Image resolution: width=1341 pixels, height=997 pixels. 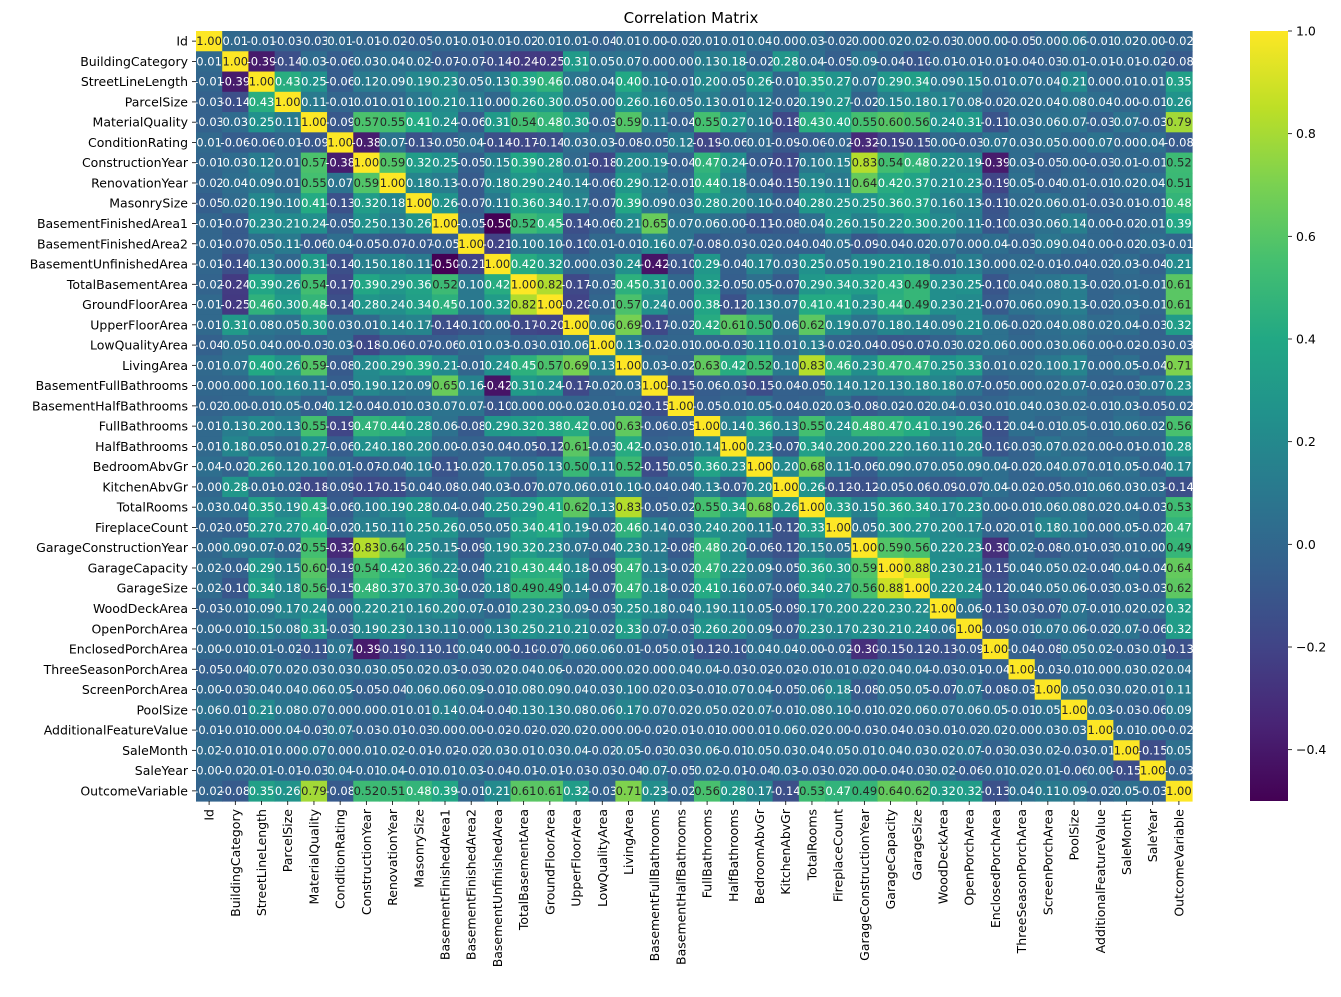 What do you see at coordinates (550, 325) in the screenshot?
I see `heatmap-cell-value: -0.20` at bounding box center [550, 325].